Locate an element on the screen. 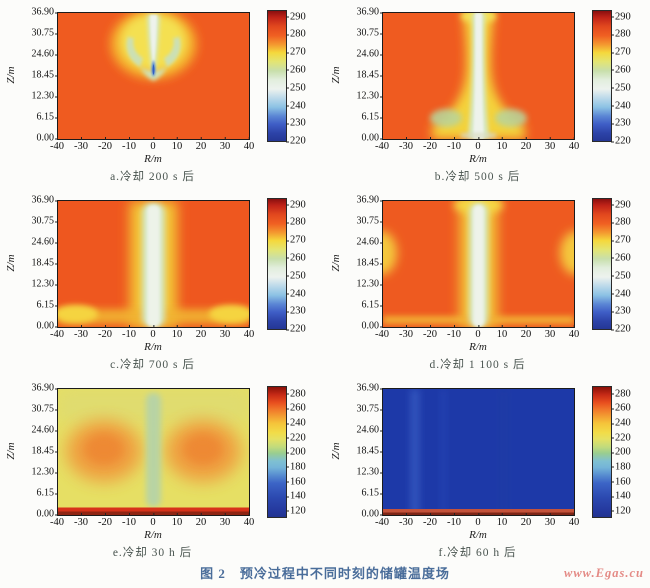  colorbar-tick-label: 120 is located at coordinates (621, 511).